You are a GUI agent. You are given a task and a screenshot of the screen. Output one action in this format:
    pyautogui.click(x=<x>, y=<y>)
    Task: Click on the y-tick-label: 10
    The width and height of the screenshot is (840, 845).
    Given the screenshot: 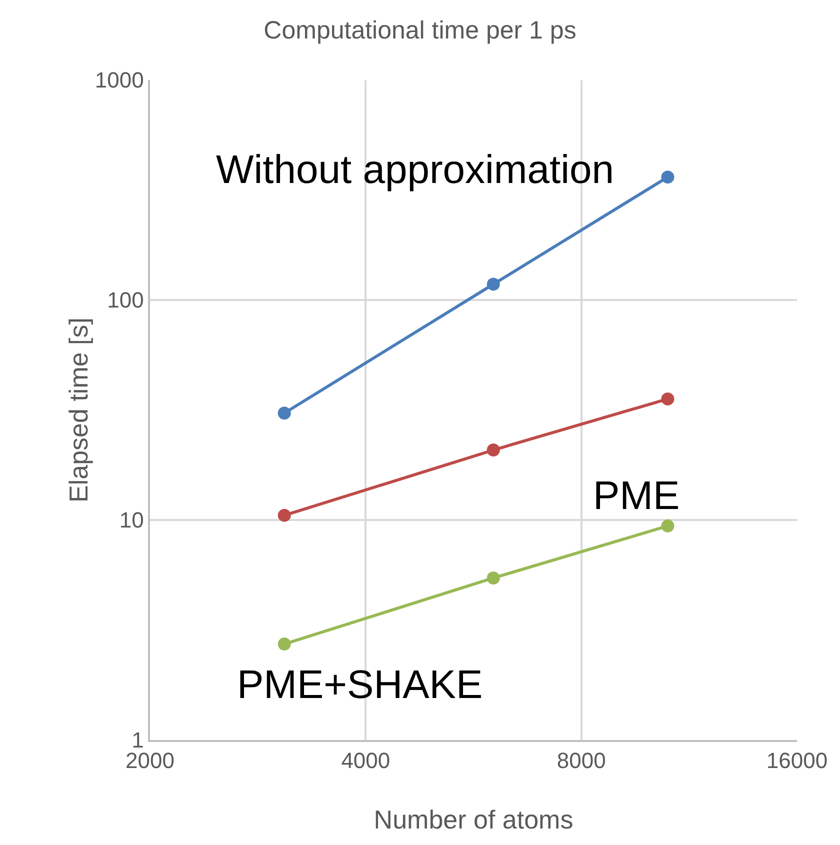 What is the action you would take?
    pyautogui.click(x=131, y=520)
    